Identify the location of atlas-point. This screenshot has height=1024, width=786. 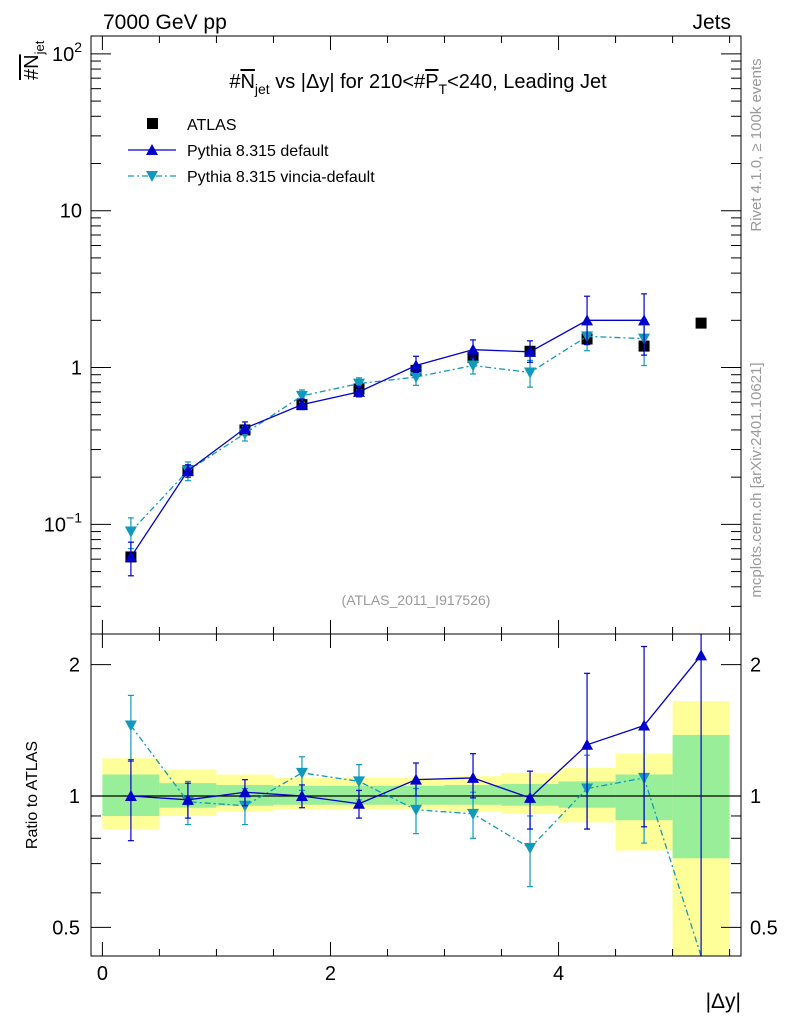
(701, 323).